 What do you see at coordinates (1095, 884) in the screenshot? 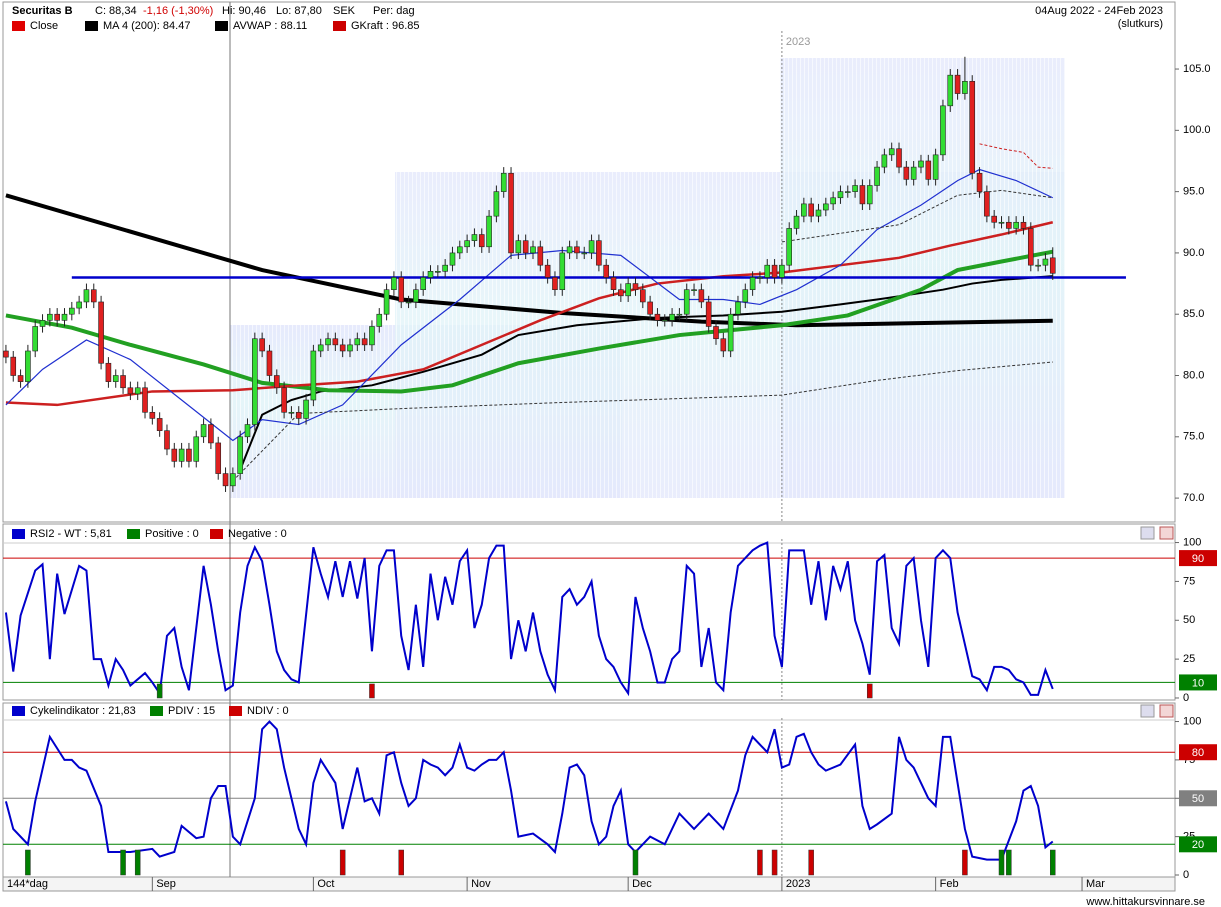
I see `x-tick-label: Mar` at bounding box center [1095, 884].